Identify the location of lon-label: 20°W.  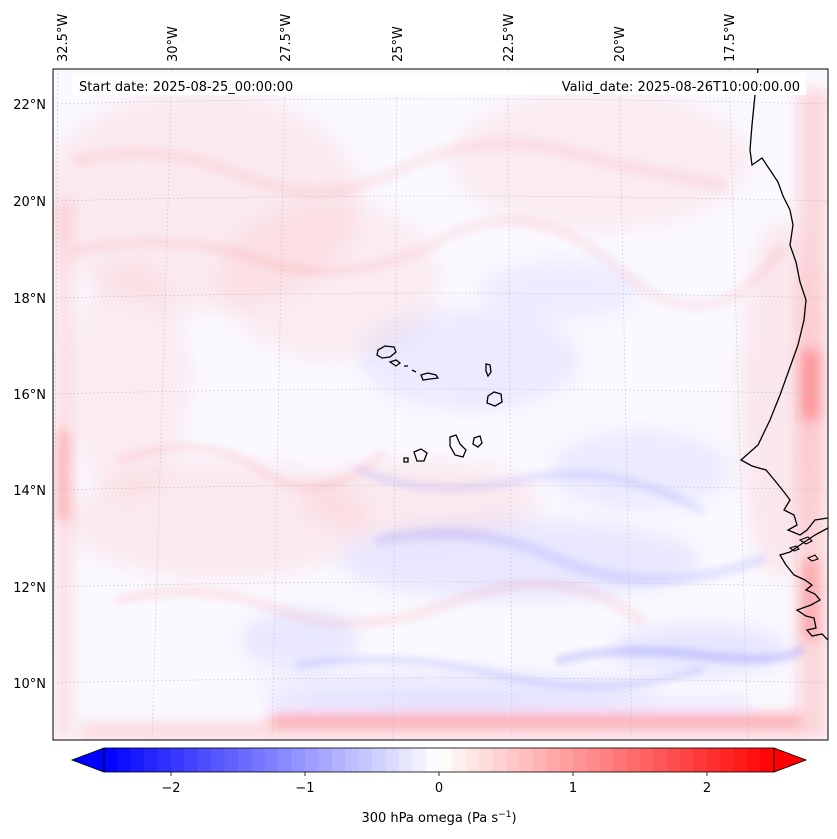
(620, 44).